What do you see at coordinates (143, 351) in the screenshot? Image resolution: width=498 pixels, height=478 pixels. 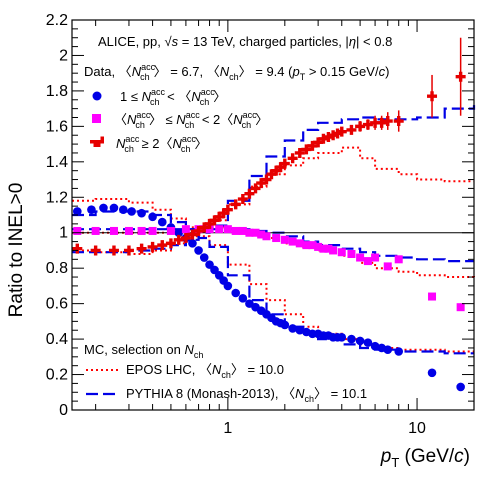 I see `mc-header: MC, selection on Nch` at bounding box center [143, 351].